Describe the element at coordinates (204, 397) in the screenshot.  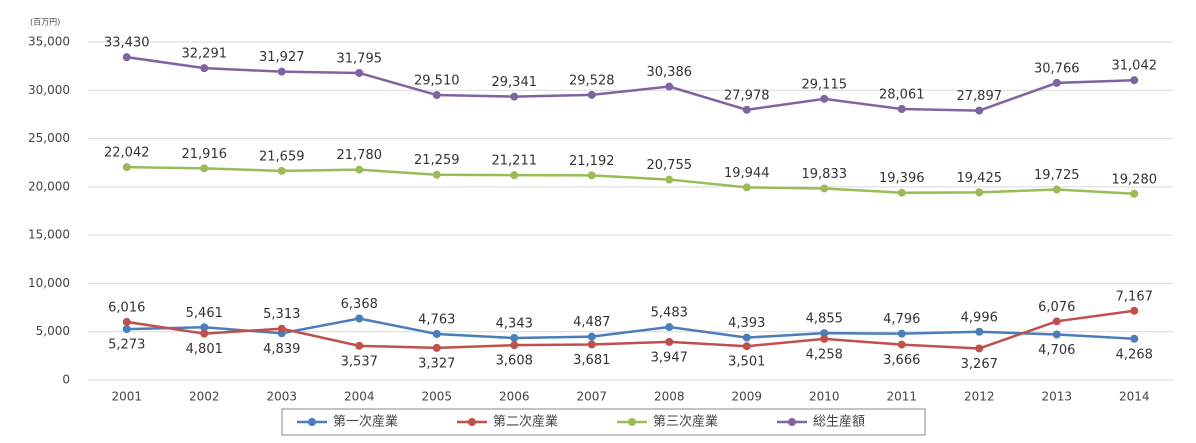
I see `x-tick-label: 2002` at that location.